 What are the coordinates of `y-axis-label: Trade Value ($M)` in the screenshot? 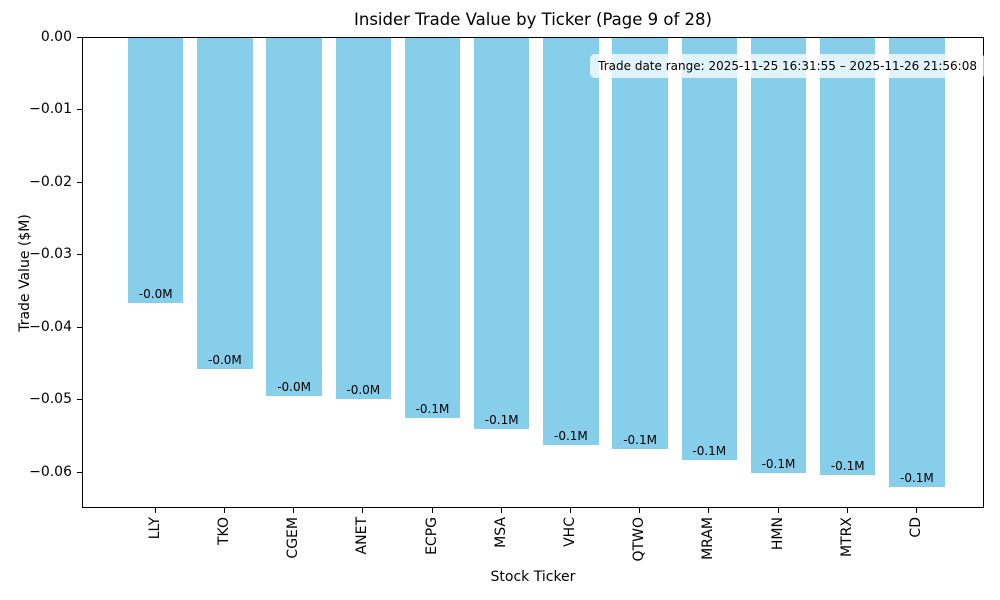 It's located at (25, 273).